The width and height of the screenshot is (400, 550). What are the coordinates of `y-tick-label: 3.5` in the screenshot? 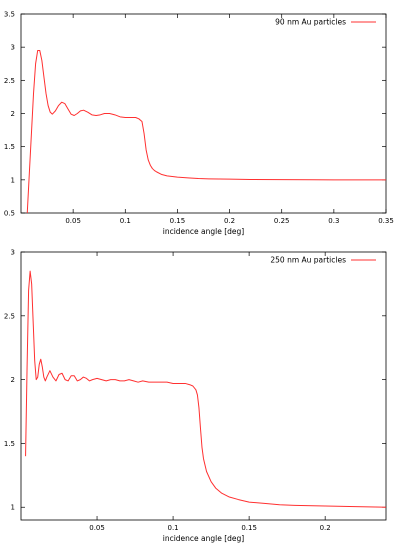 It's located at (9, 15).